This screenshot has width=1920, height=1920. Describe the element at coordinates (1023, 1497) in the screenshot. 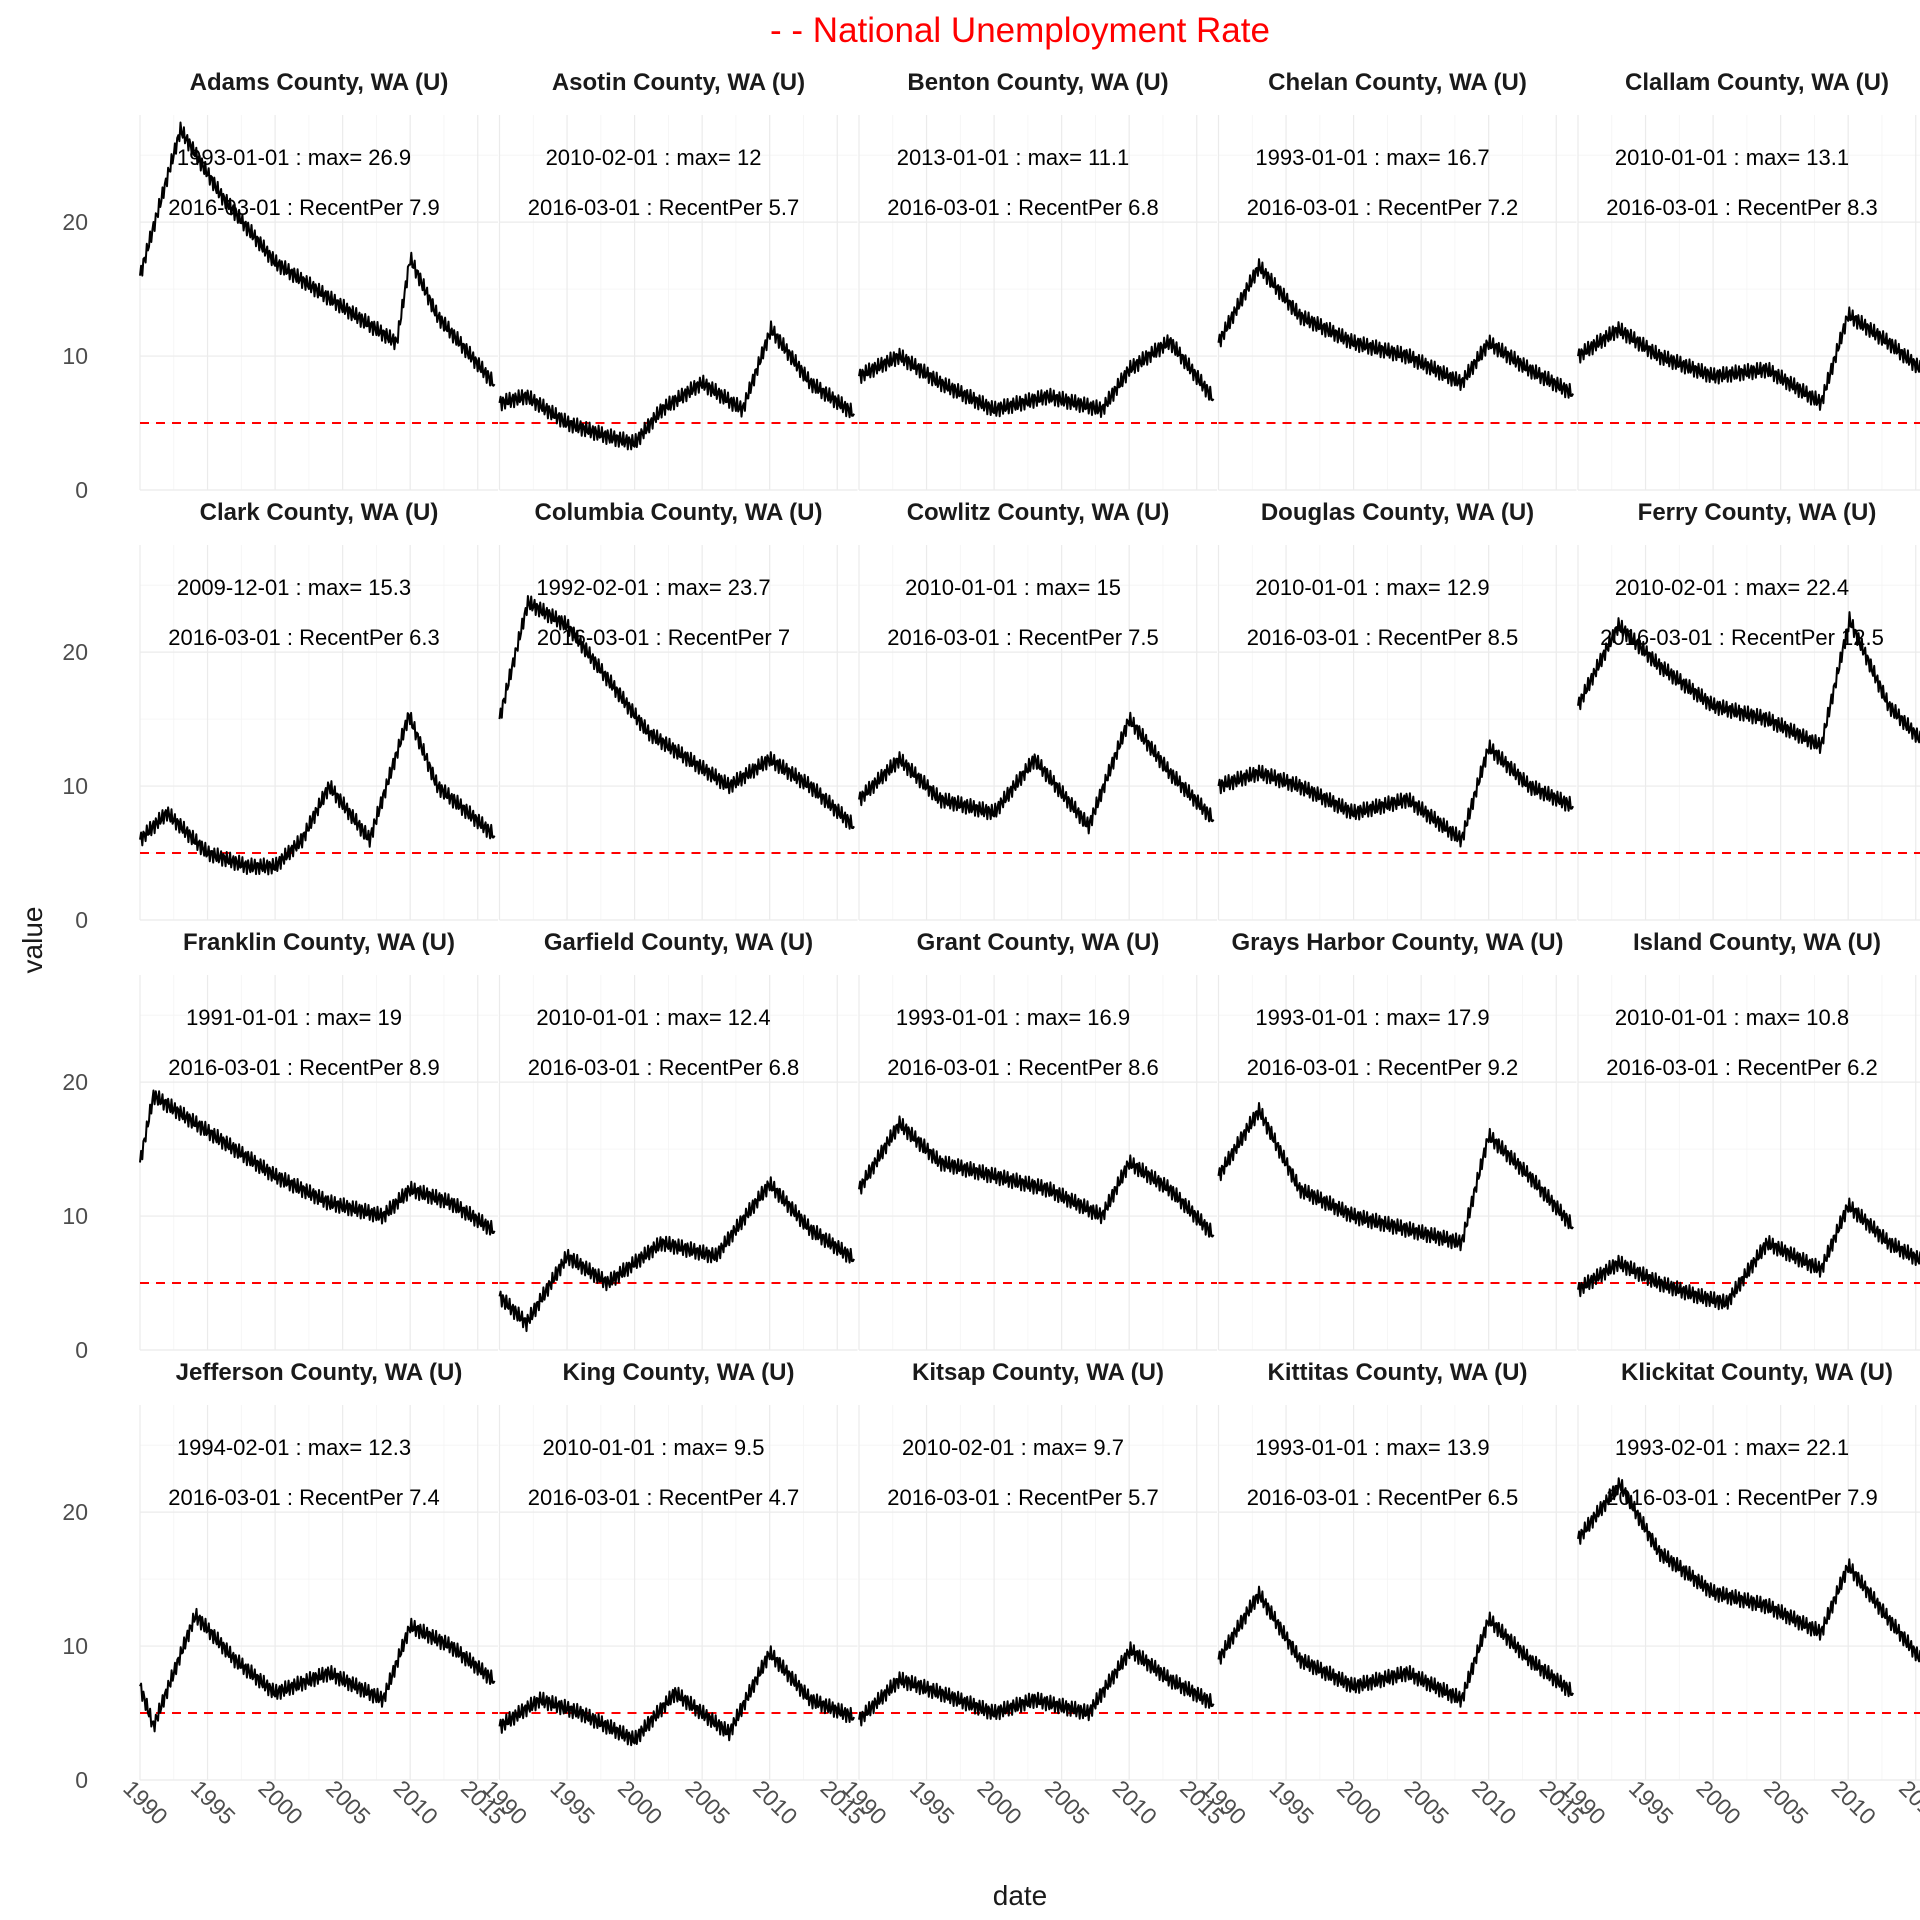

I see `recent-annotation: 2016-03-01 : RecentPer 5.7` at that location.